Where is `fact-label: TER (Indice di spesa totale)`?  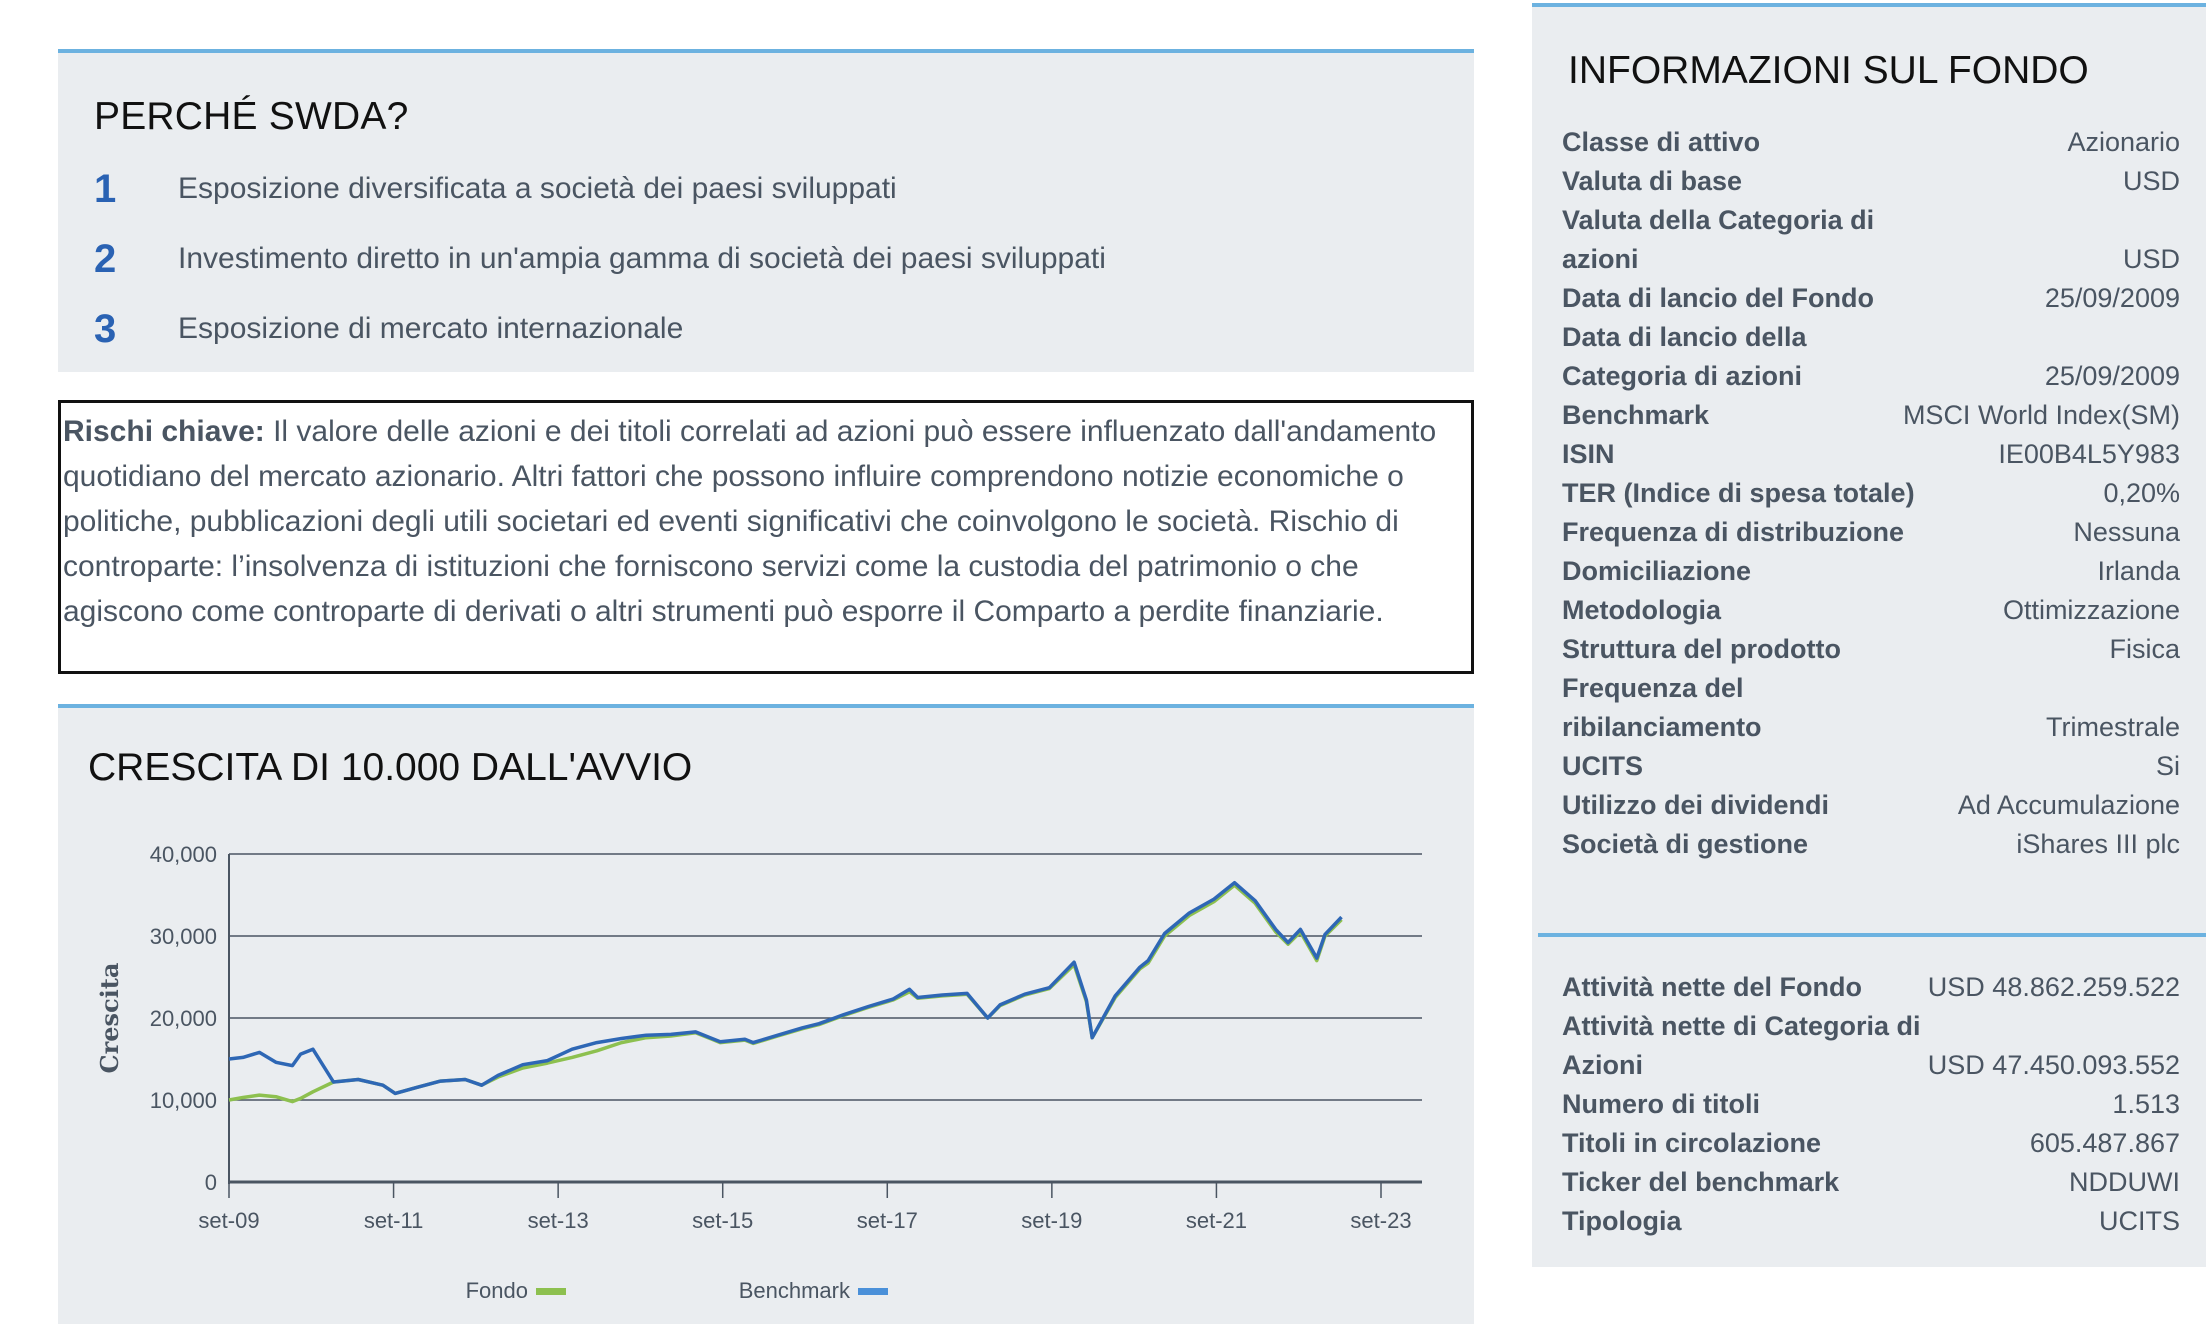
fact-label: TER (Indice di spesa totale) is located at coordinates (1738, 493).